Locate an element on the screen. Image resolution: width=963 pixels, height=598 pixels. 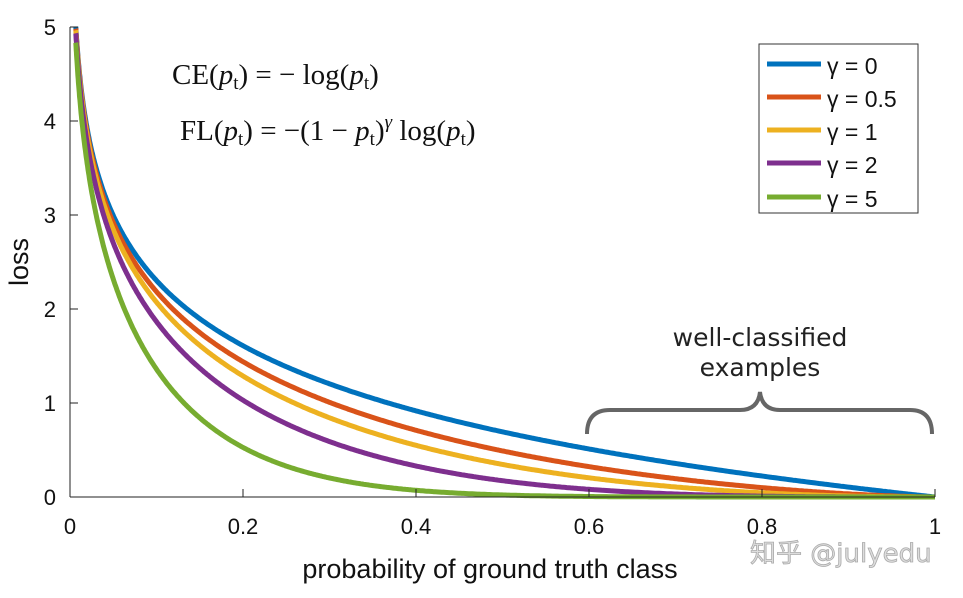
annotation-line2: examples is located at coordinates (760, 367).